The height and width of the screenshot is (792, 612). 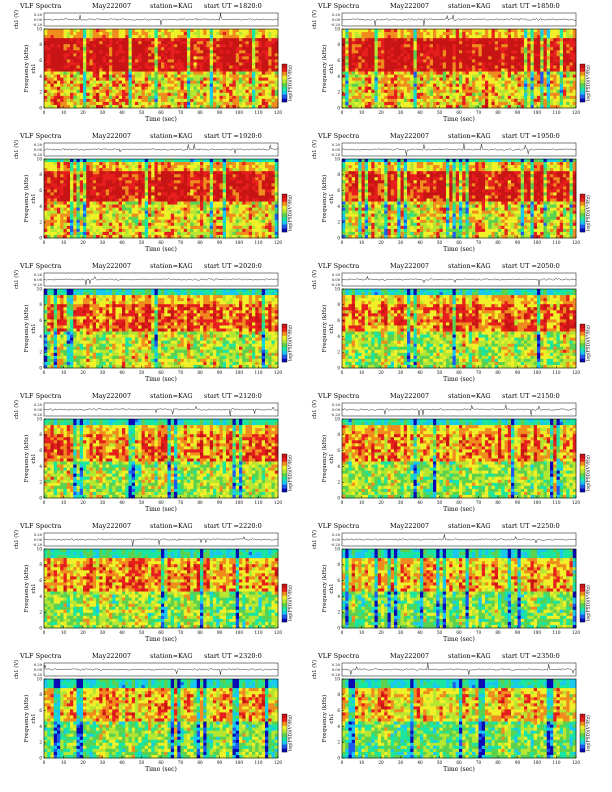 I want to click on x-tick-label: 40, so click(x=420, y=112).